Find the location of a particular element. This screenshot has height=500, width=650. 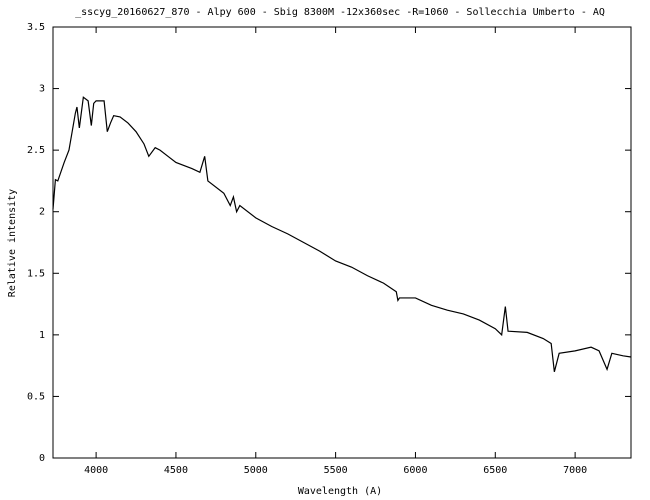

y-tick-label: 0 is located at coordinates (42, 458).